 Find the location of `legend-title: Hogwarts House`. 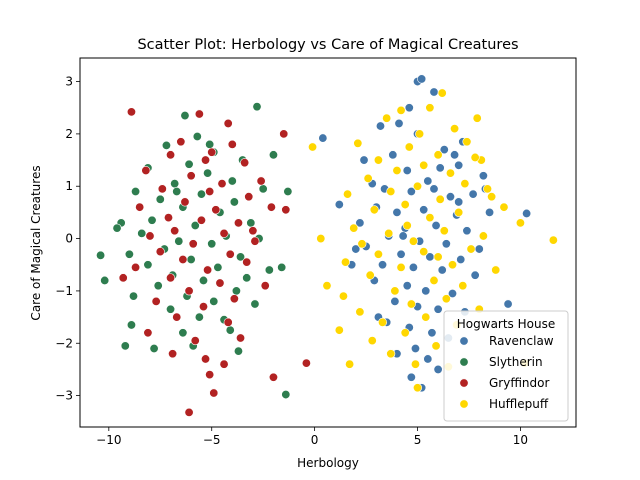

legend-title: Hogwarts House is located at coordinates (506, 324).